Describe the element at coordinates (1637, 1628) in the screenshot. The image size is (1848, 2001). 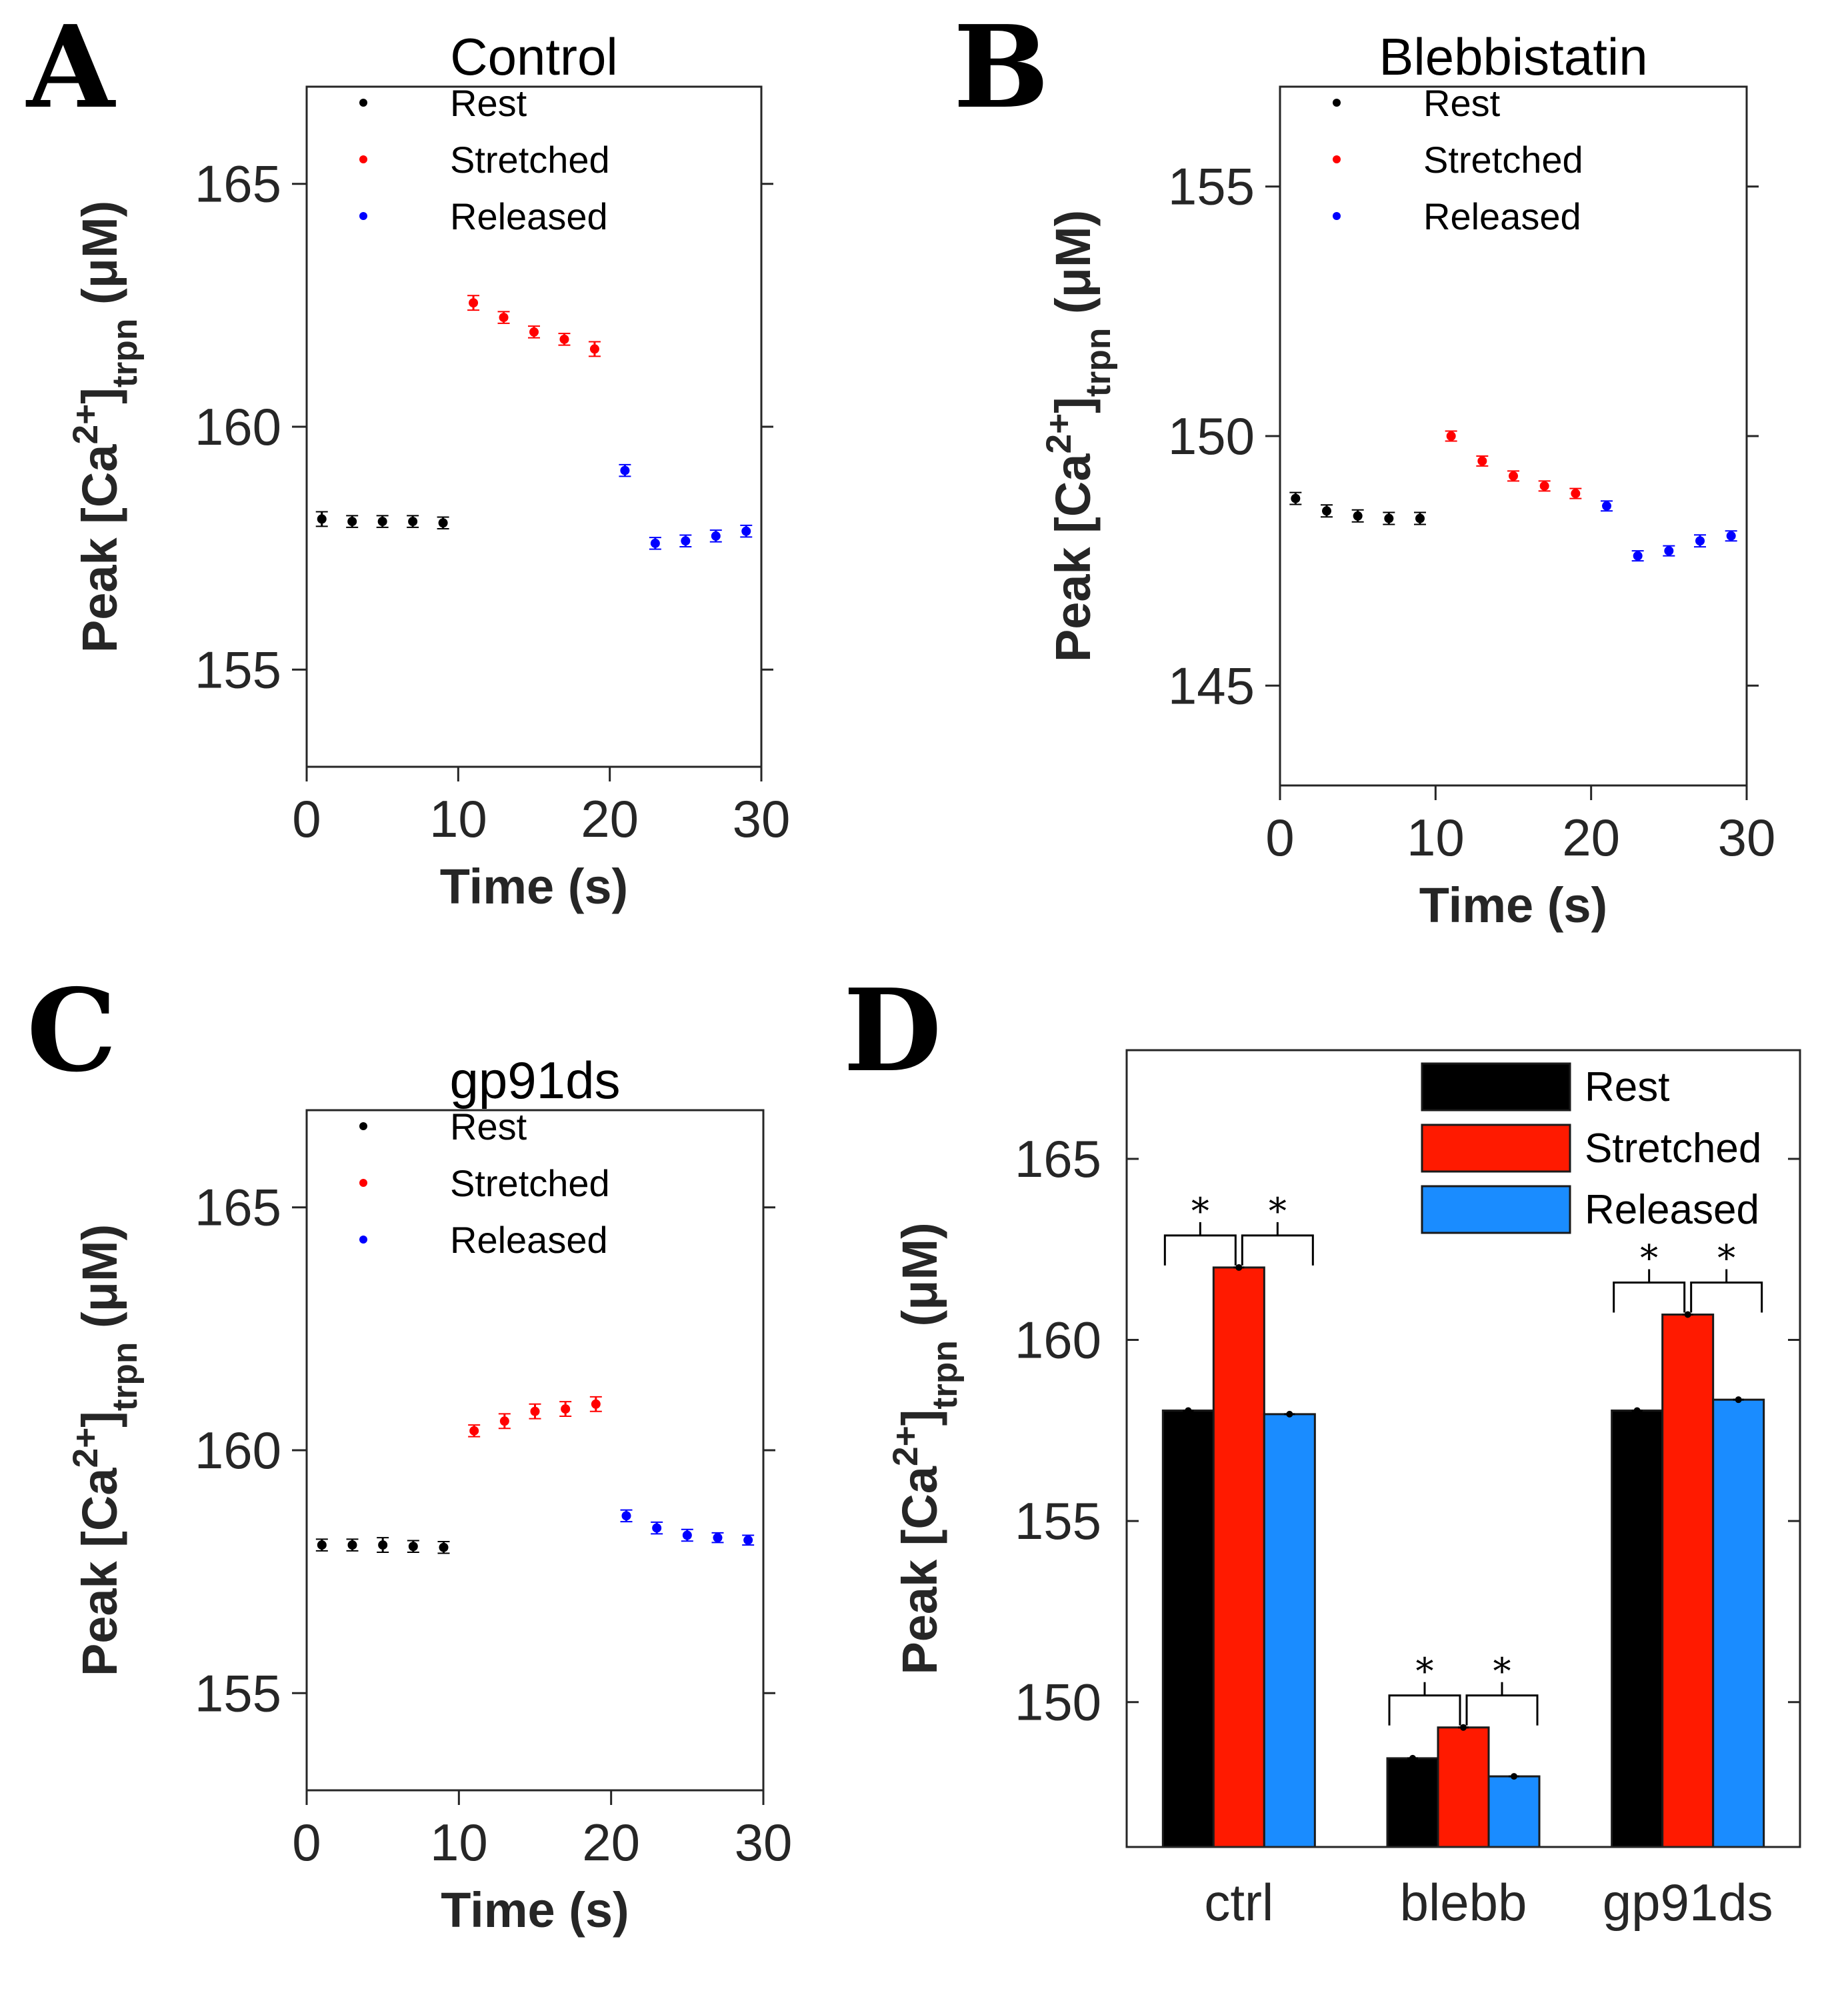
I see `bar-gp91ds-rest` at that location.